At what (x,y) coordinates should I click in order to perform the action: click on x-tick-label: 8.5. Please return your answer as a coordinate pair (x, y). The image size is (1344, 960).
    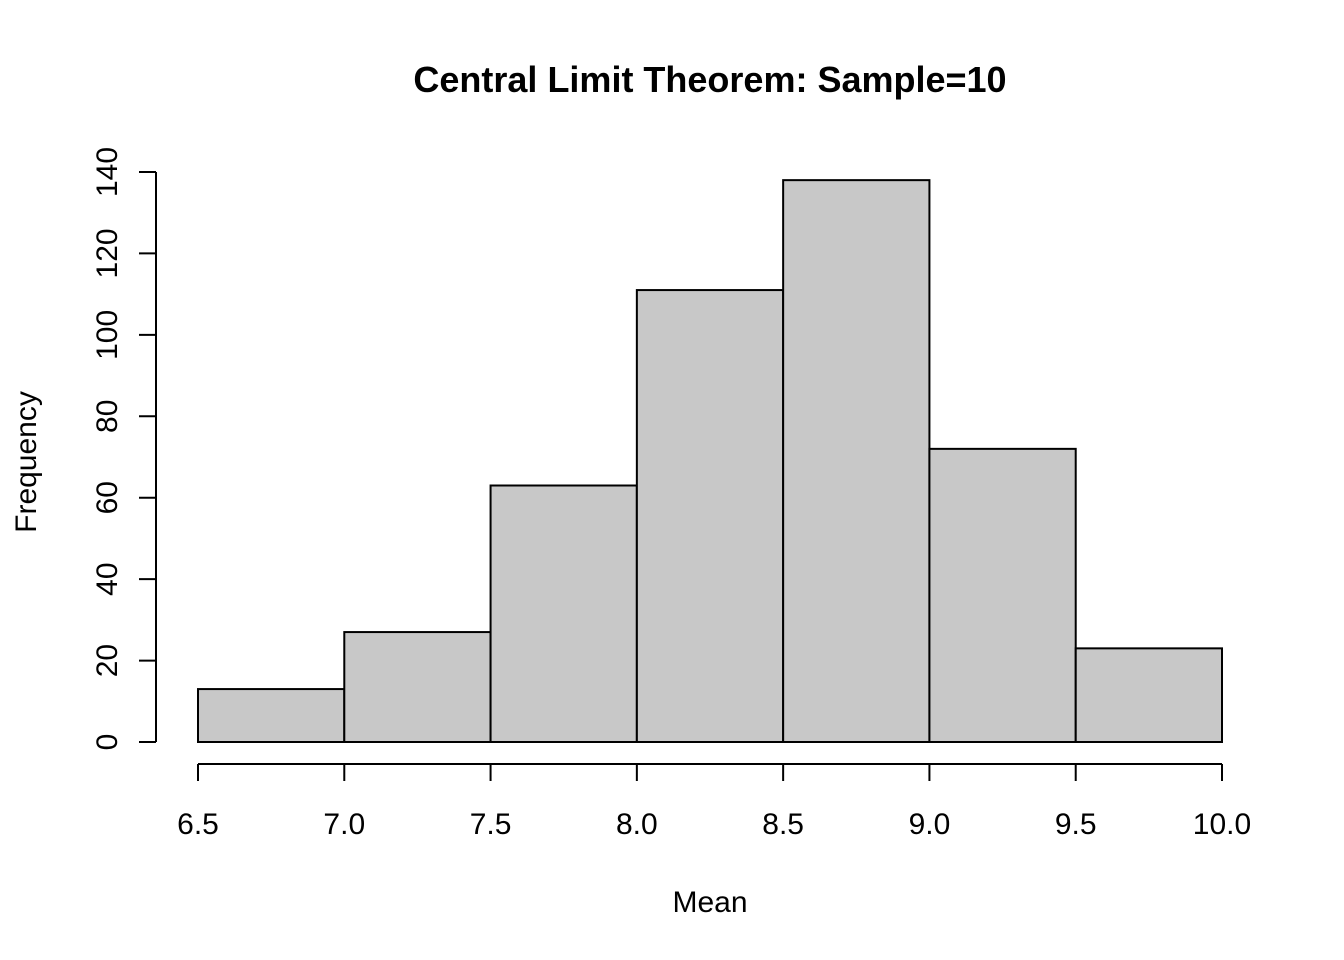
    Looking at the image, I should click on (783, 824).